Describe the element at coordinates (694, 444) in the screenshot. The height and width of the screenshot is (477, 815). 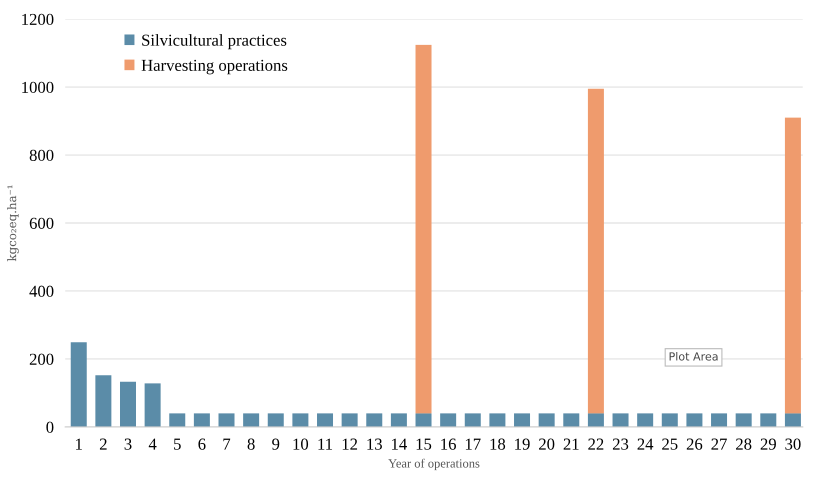
I see `x-tick-label: 26` at that location.